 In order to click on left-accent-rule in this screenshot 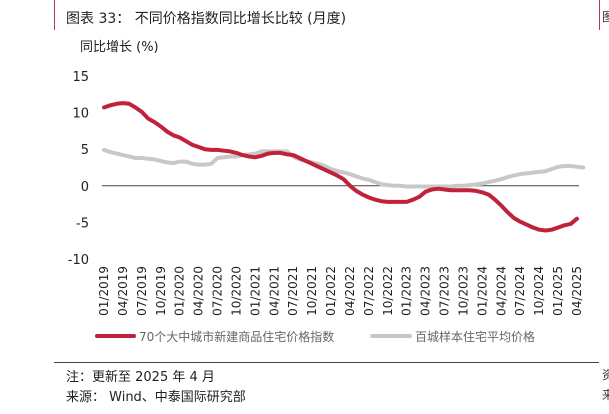, I will do `click(54, 15)`.